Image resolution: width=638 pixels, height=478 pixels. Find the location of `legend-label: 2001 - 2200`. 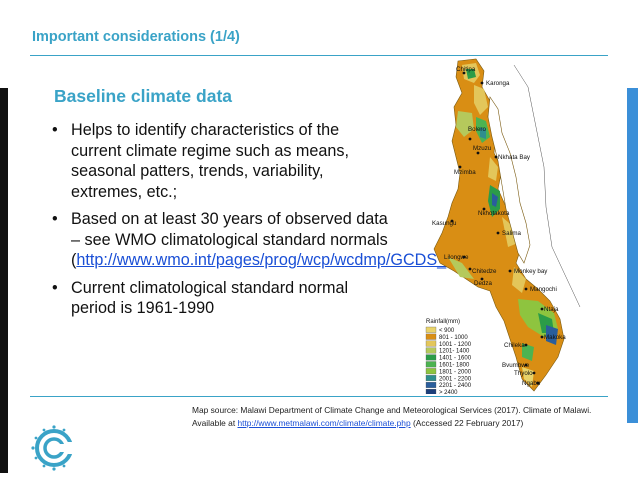

legend-label: 2001 - 2200 is located at coordinates (455, 379).